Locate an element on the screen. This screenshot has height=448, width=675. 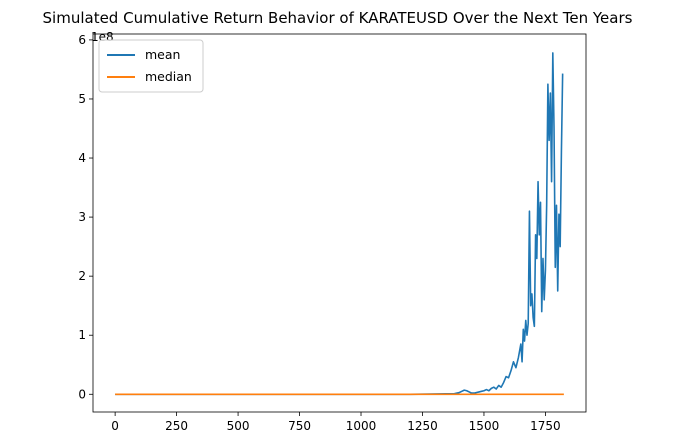
y-tick-label: 2 is located at coordinates (82, 276).